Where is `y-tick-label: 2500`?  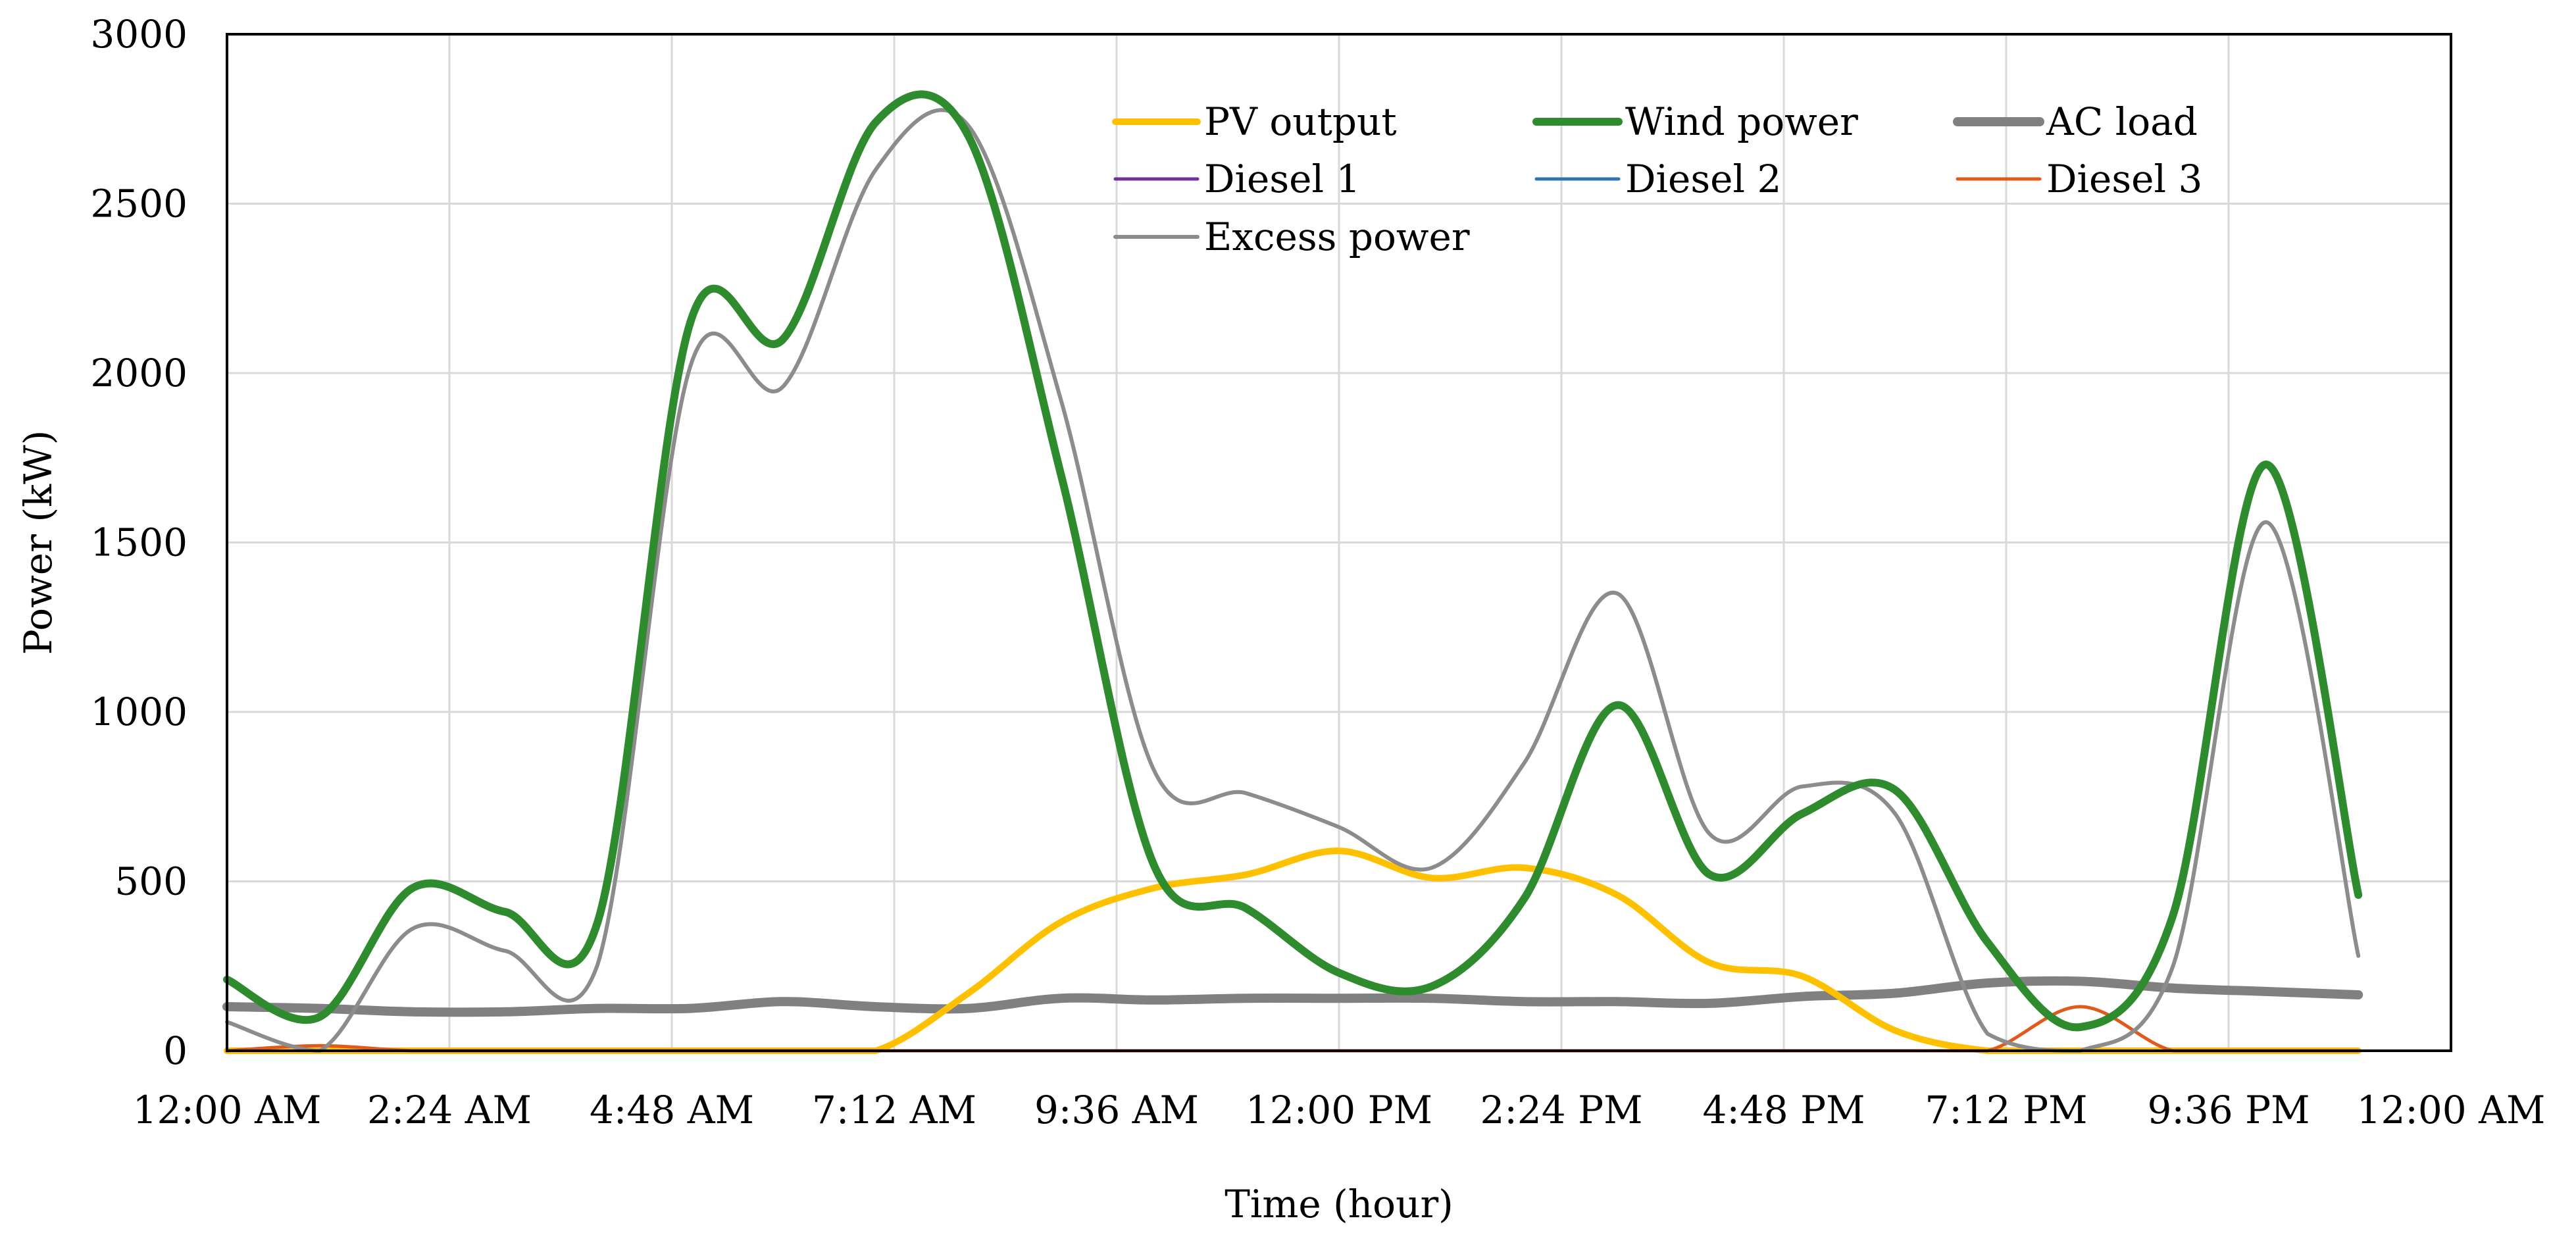
y-tick-label: 2500 is located at coordinates (139, 204).